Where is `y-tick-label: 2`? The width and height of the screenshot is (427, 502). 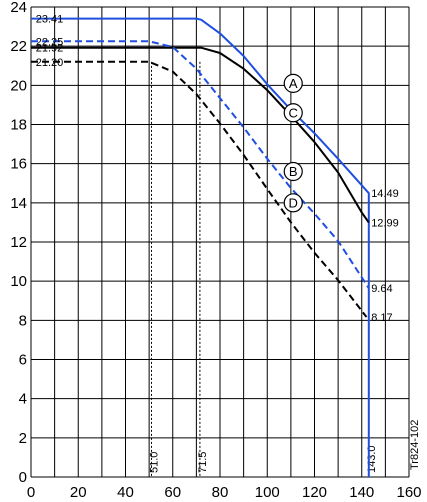
y-tick-label: 2 is located at coordinates (23, 438).